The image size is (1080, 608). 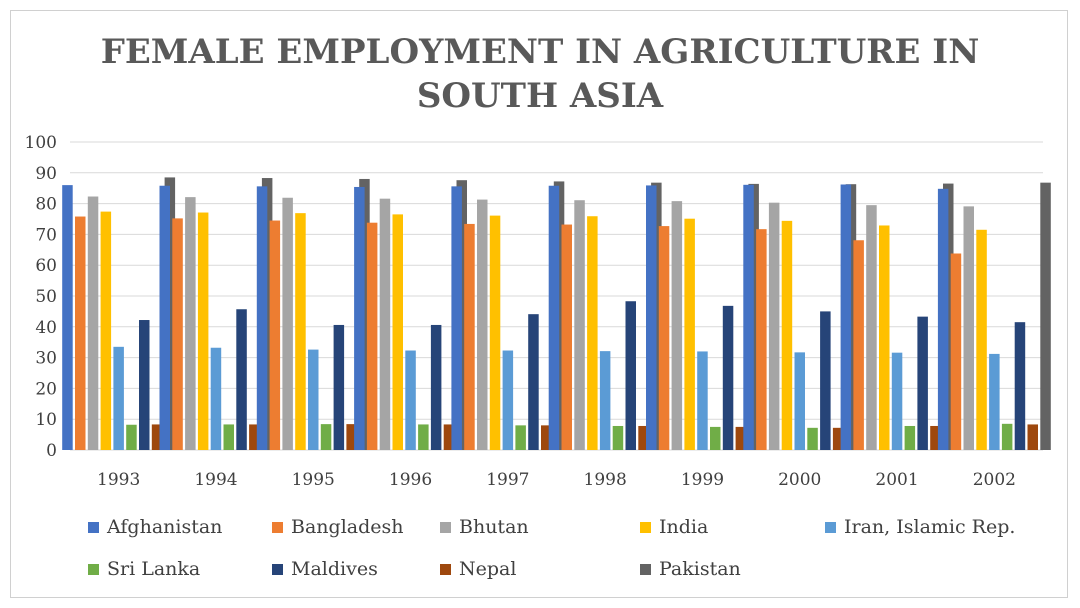 I want to click on y-tick-label: 80, so click(x=46, y=205).